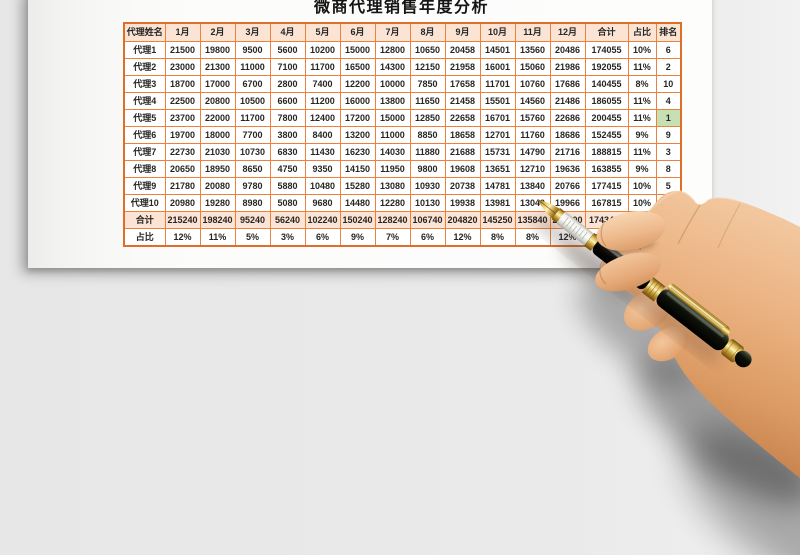 The width and height of the screenshot is (800, 555). What do you see at coordinates (497, 169) in the screenshot?
I see `table-cell: 13651` at bounding box center [497, 169].